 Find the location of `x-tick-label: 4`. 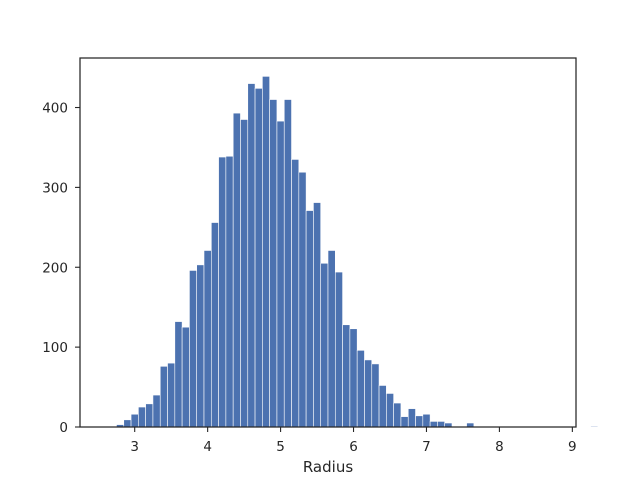

x-tick-label: 4 is located at coordinates (207, 447).